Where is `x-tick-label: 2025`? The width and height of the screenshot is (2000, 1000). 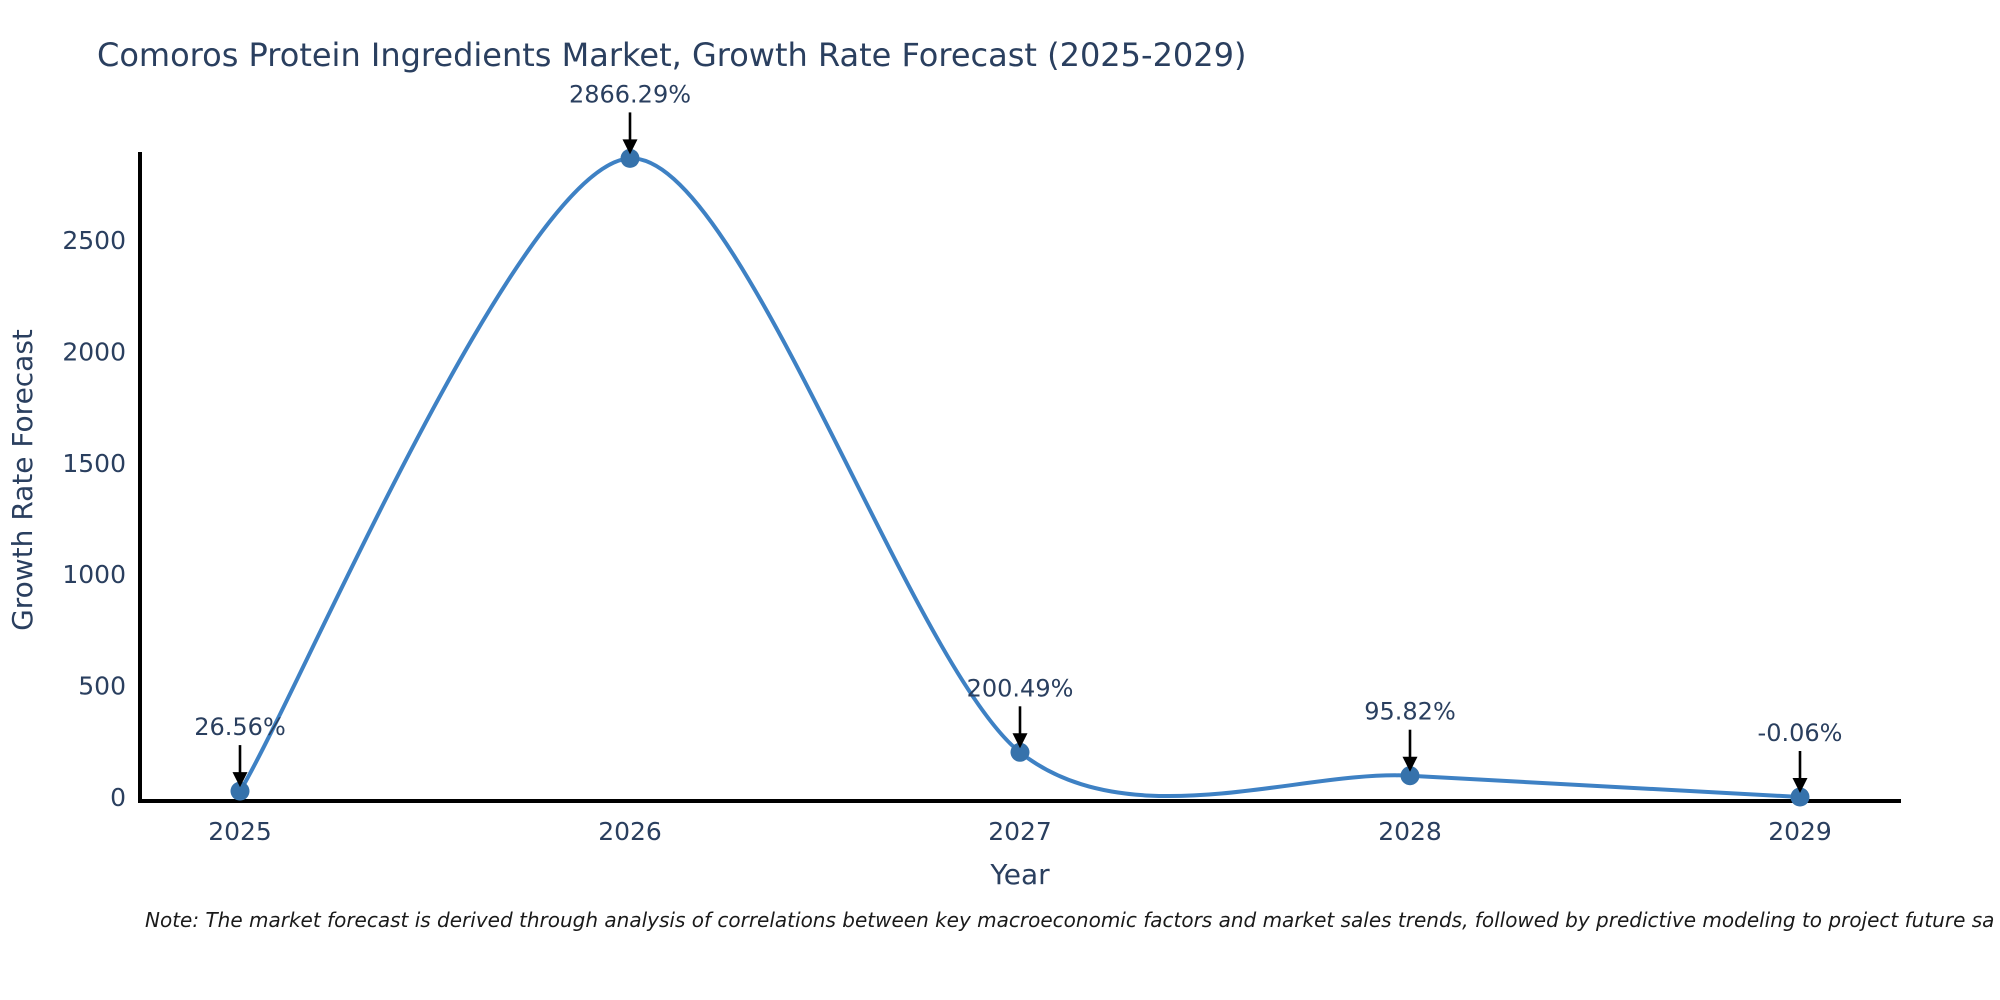
x-tick-label: 2025 is located at coordinates (240, 831).